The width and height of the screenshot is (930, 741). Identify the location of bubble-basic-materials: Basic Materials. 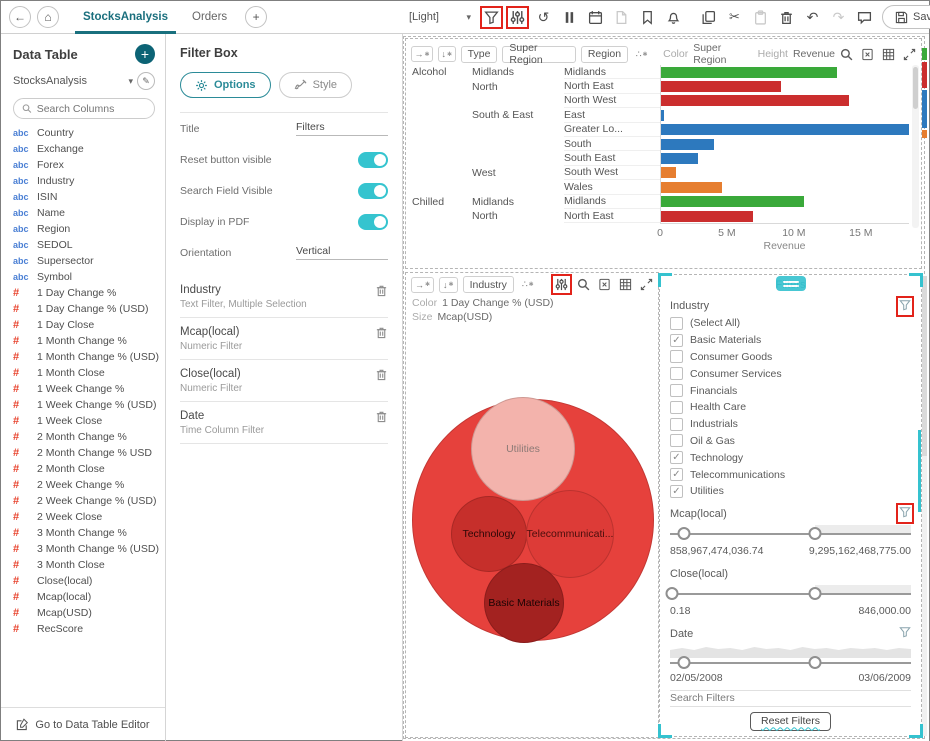
(524, 603).